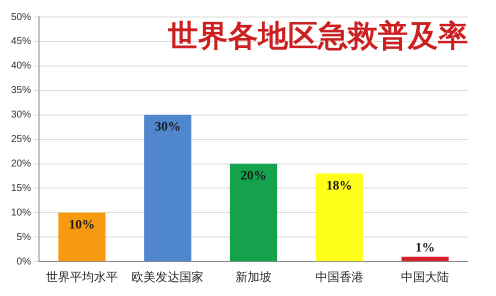 This screenshot has height=296, width=496. What do you see at coordinates (24, 237) in the screenshot?
I see `y-tick-label: 5%` at bounding box center [24, 237].